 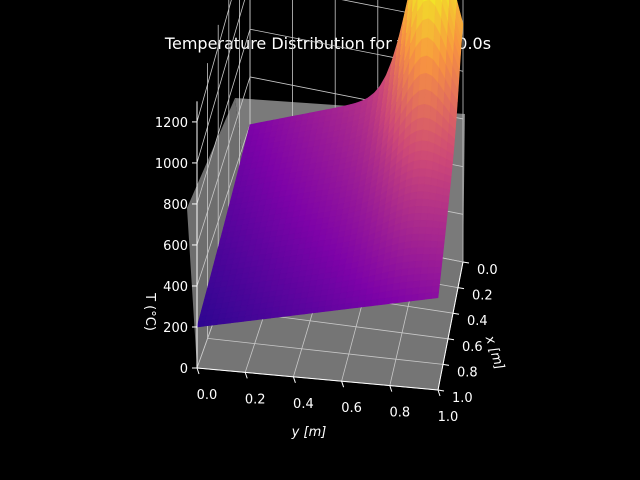 What do you see at coordinates (477, 321) in the screenshot?
I see `x-tick-label: 0.4` at bounding box center [477, 321].